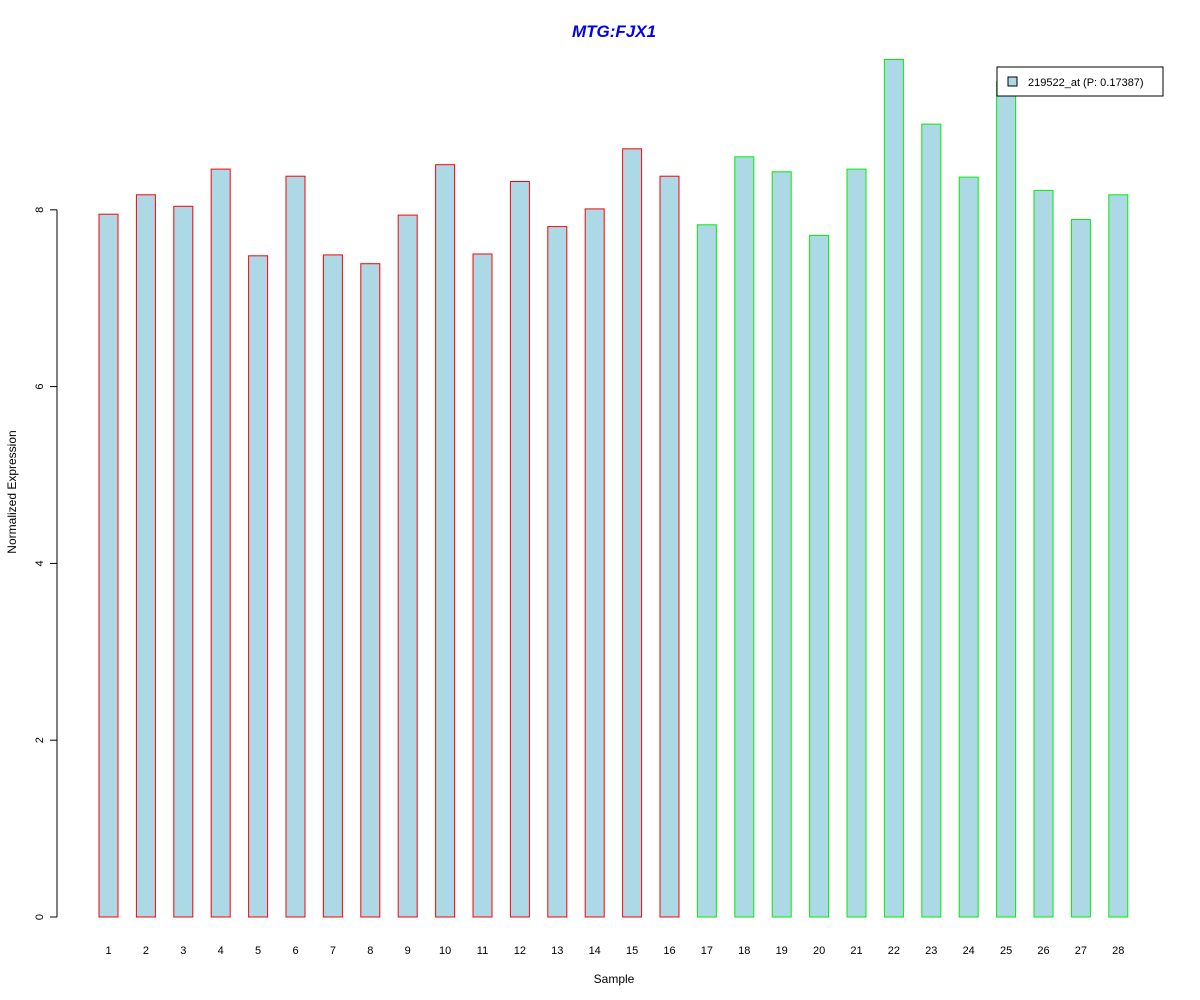 The image size is (1200, 1000). What do you see at coordinates (1043, 951) in the screenshot?
I see `x-tick-label: 26` at bounding box center [1043, 951].